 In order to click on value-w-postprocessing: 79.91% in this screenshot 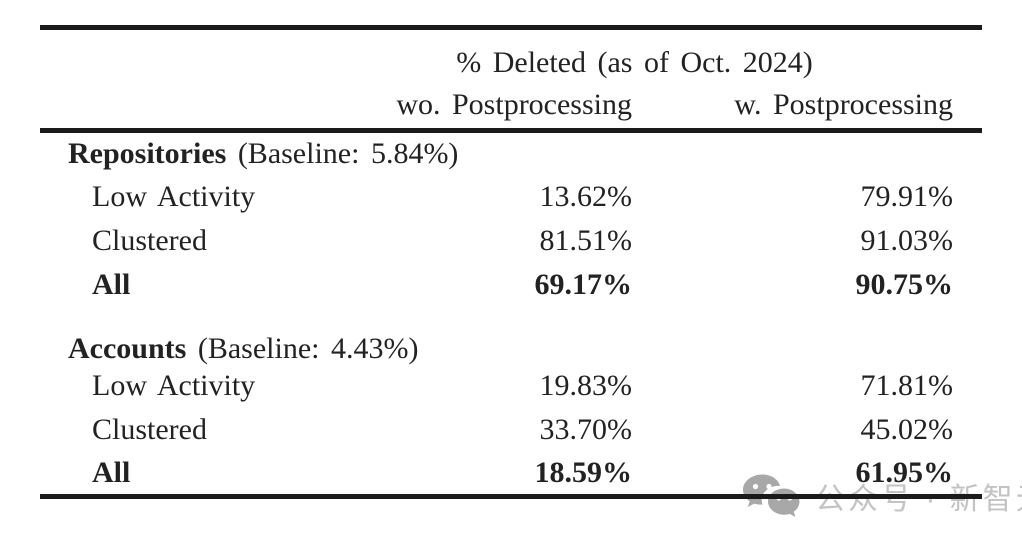, I will do `click(907, 196)`.